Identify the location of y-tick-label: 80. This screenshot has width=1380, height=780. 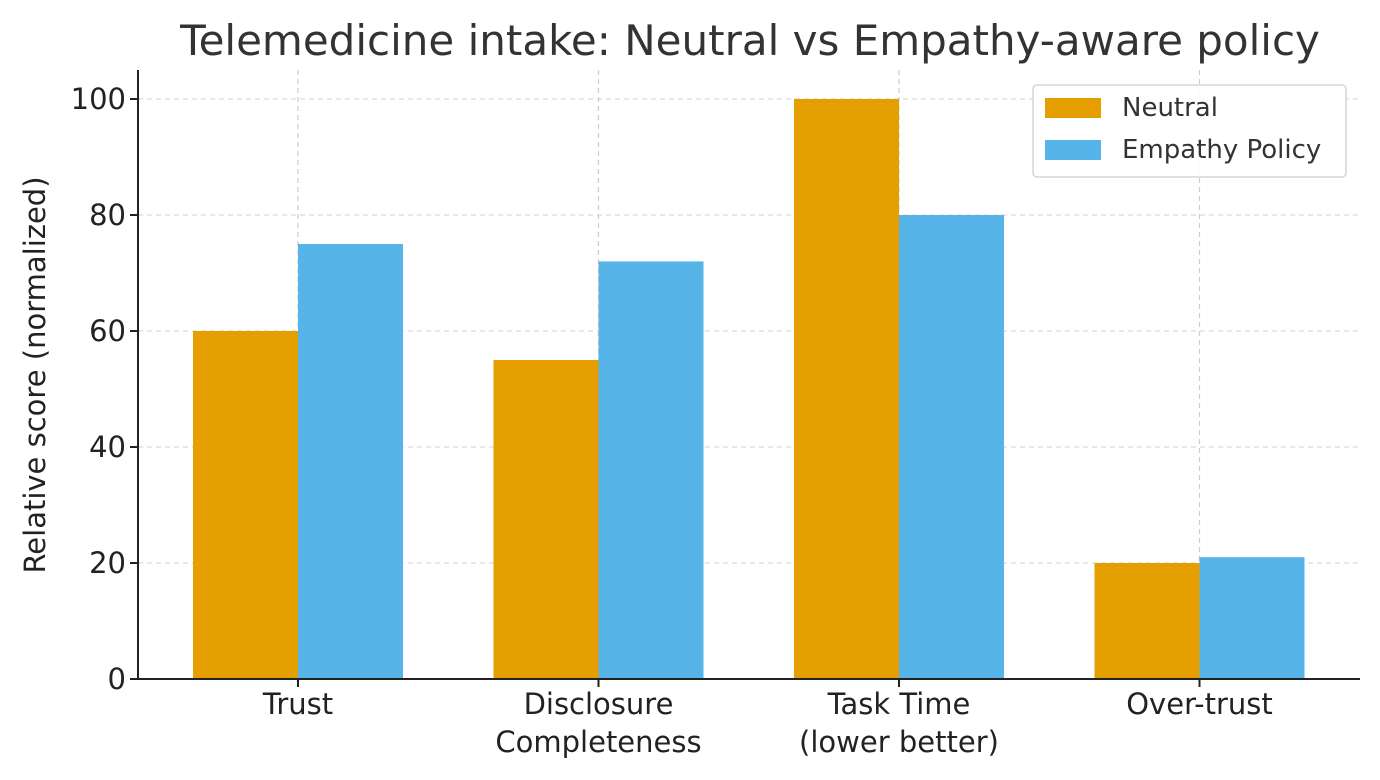
(107, 215).